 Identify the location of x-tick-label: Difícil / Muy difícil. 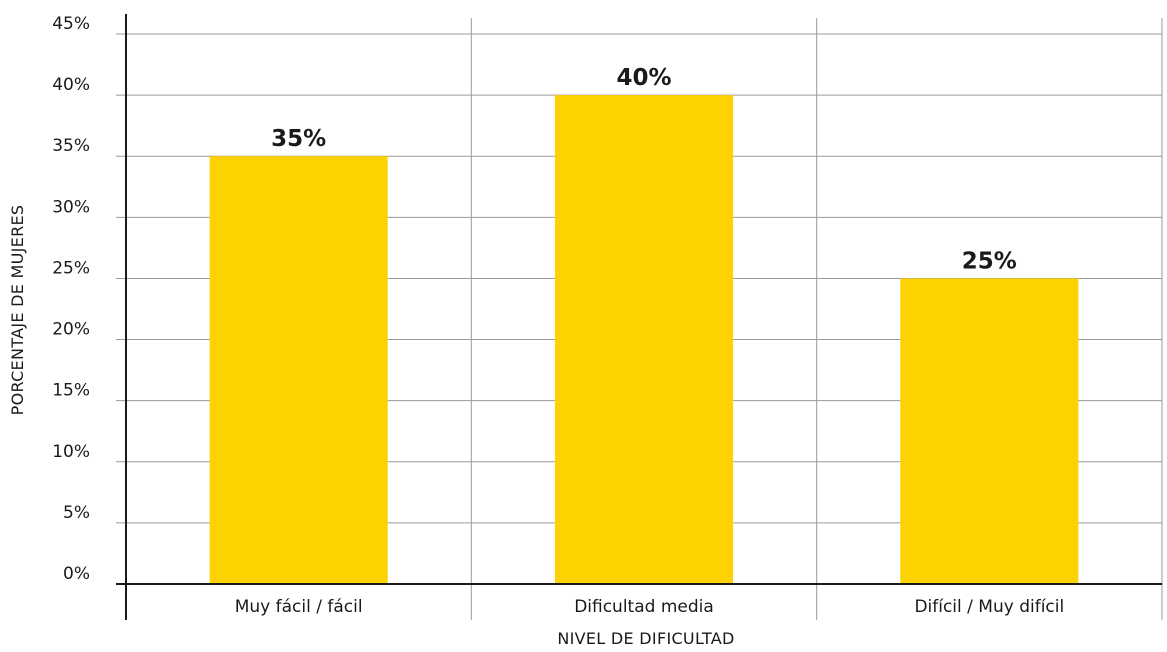
(989, 607).